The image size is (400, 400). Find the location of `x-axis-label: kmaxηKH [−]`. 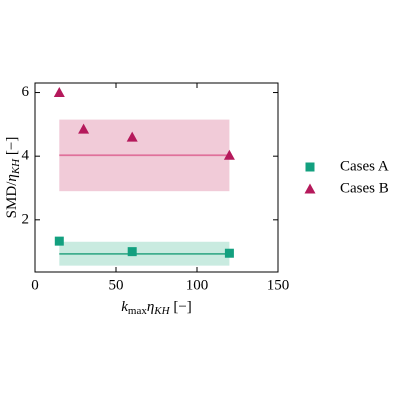

x-axis-label: kmaxηKH [−] is located at coordinates (156, 307).